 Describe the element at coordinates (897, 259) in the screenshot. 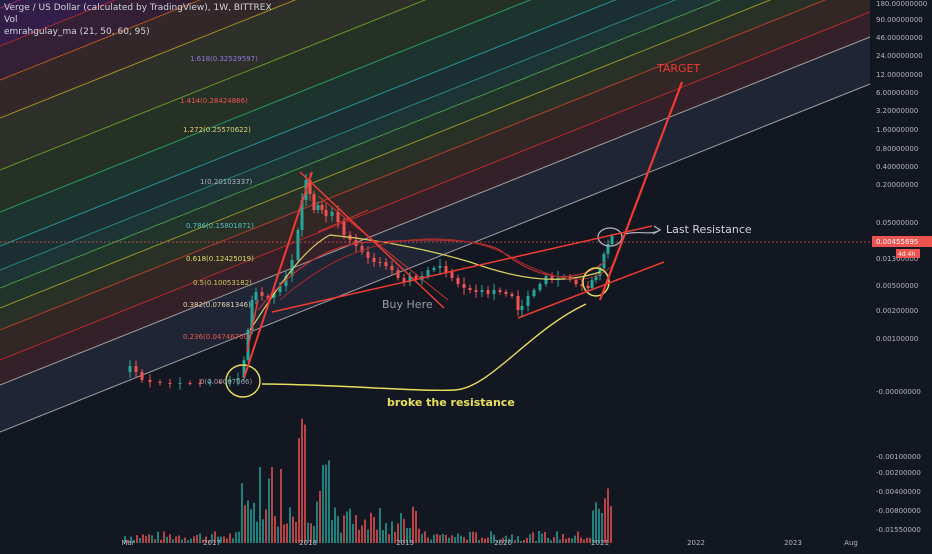

I see `y-tick-label: 0.01300000` at that location.